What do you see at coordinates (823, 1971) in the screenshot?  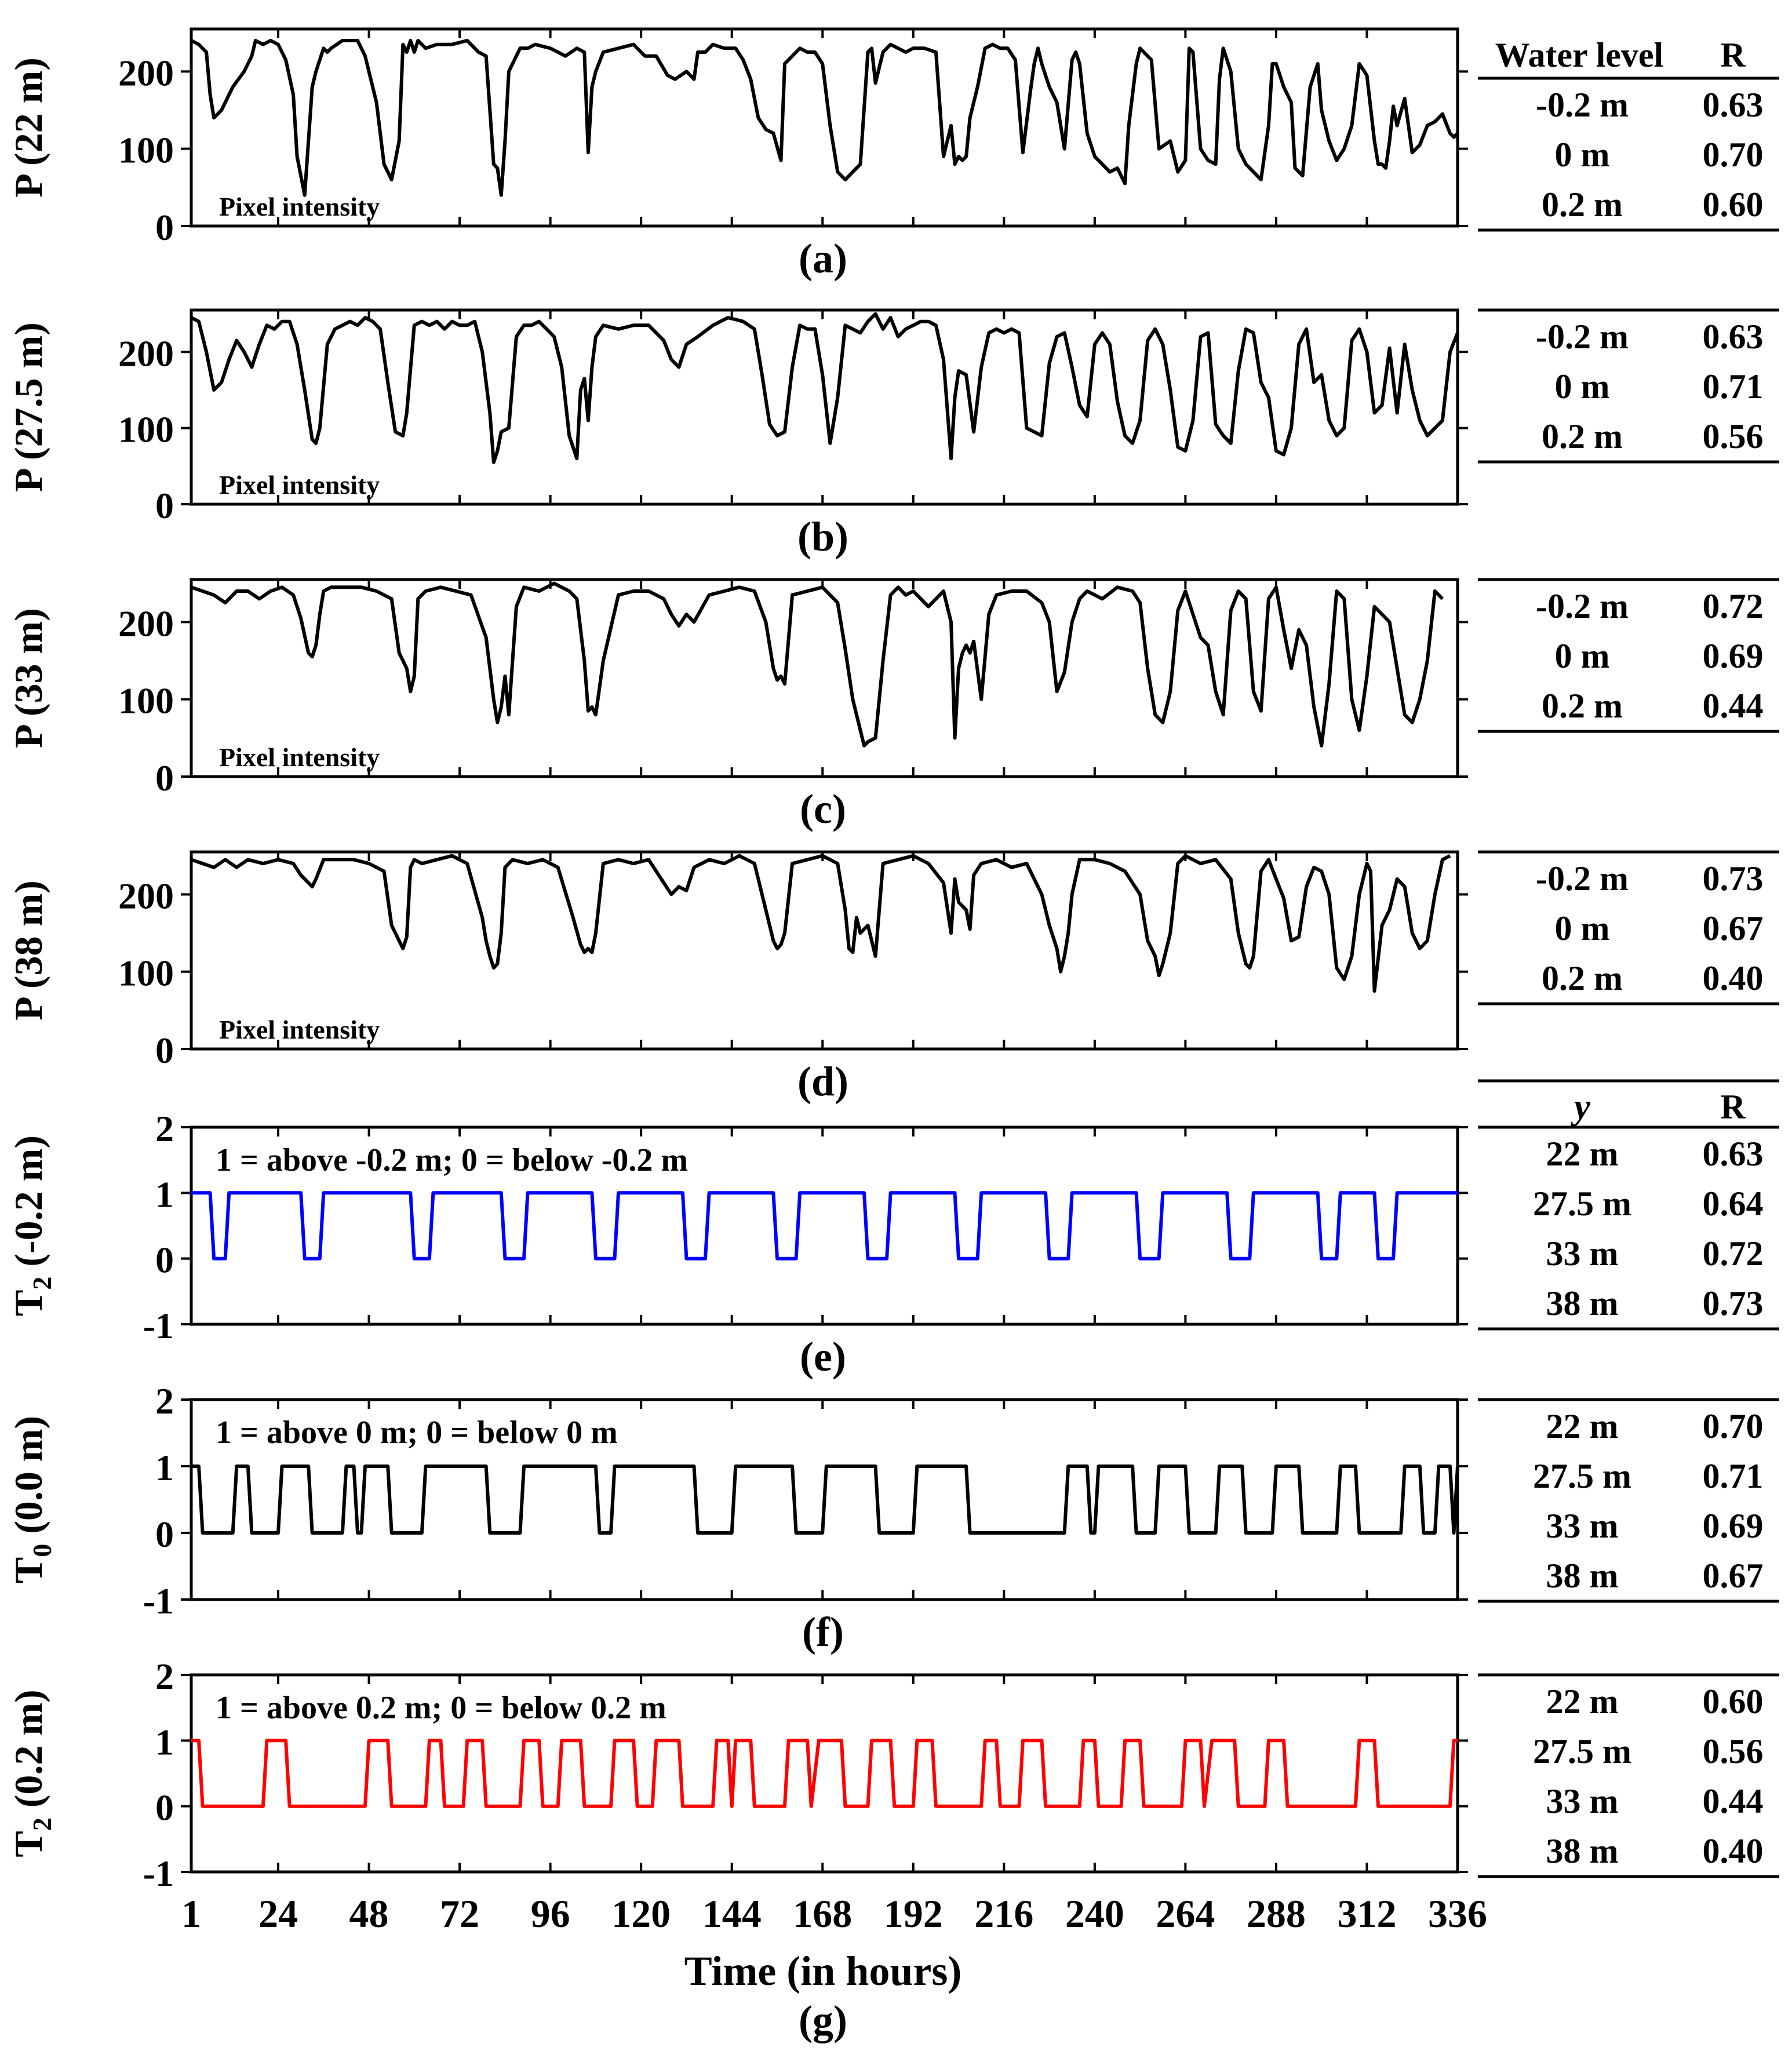 I see `x-axis-label: Time (in hours)` at bounding box center [823, 1971].